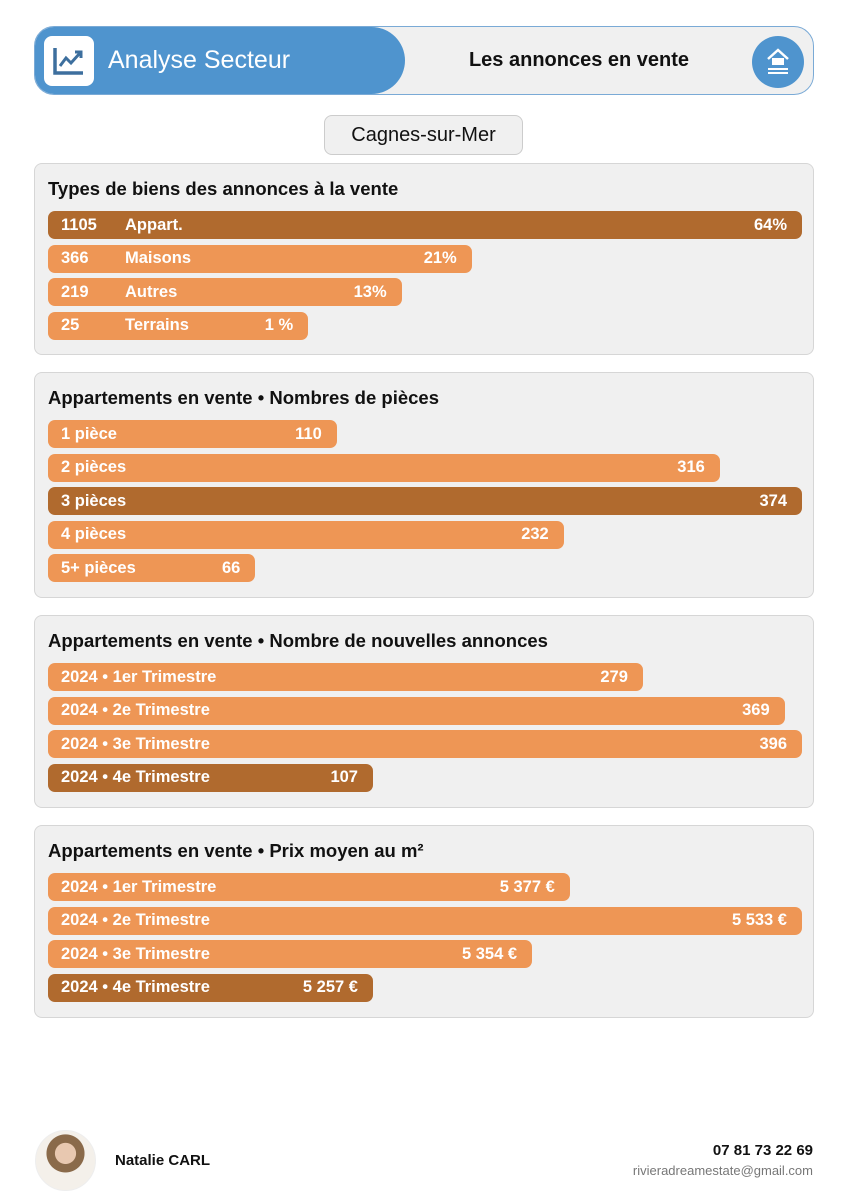 The width and height of the screenshot is (848, 1200). What do you see at coordinates (223, 188) in the screenshot?
I see `card-title: Types de biens des annonces à la vente` at bounding box center [223, 188].